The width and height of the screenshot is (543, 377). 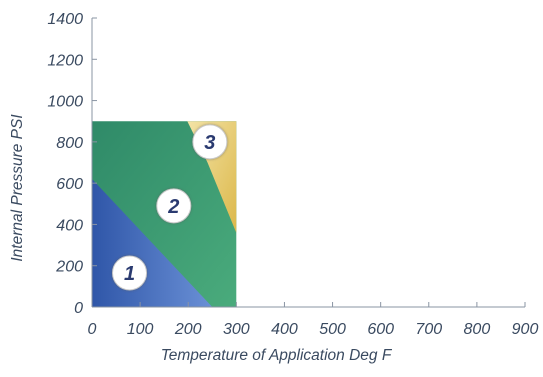 I want to click on zone-badge-3: 3, so click(x=210, y=142).